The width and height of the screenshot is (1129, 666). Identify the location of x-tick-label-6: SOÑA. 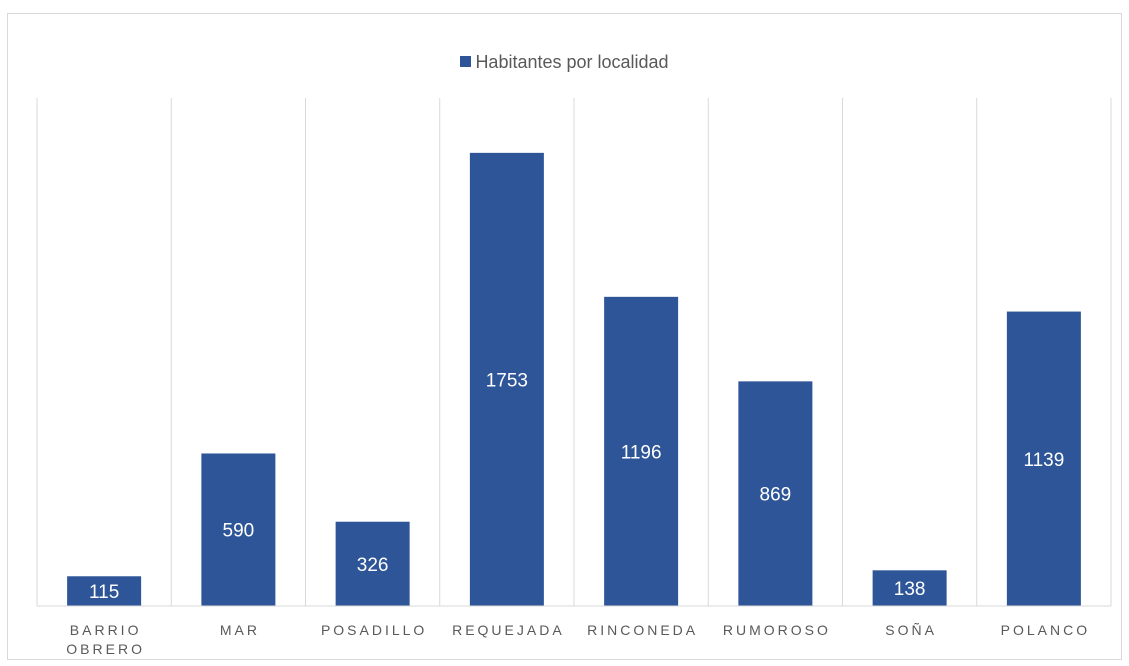
(911, 630).